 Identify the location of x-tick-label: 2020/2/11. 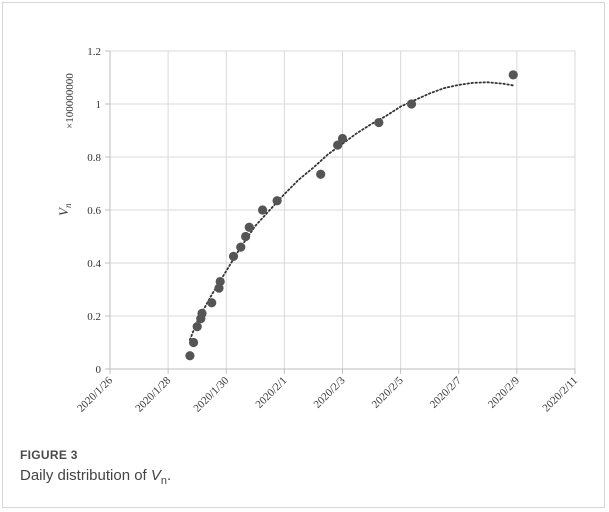
(560, 395).